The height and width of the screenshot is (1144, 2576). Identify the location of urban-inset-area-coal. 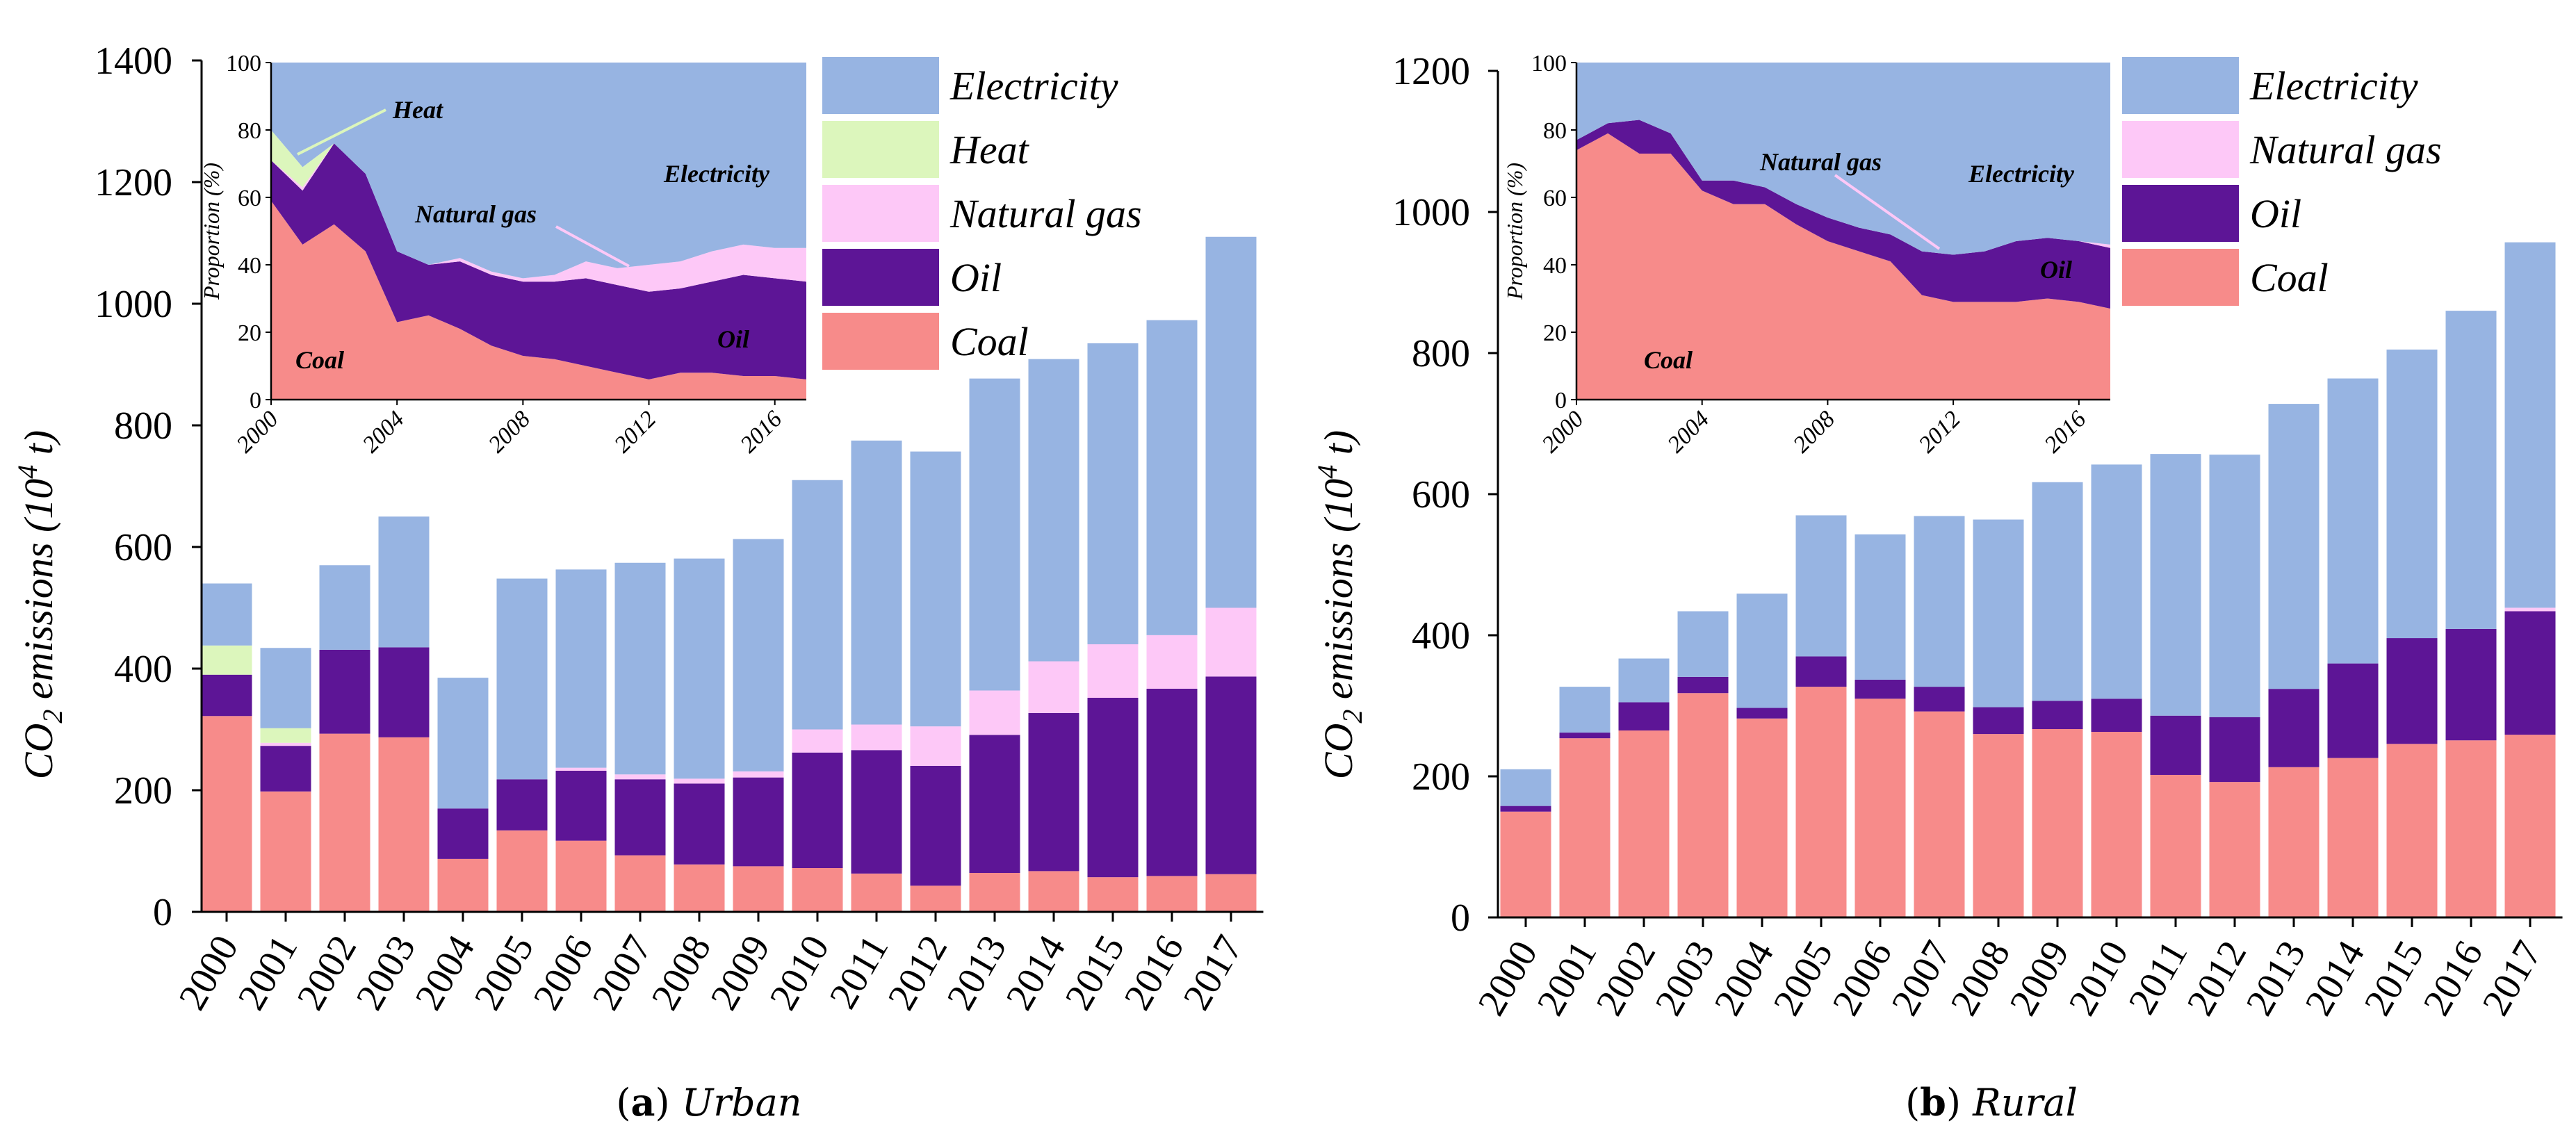
(538, 300).